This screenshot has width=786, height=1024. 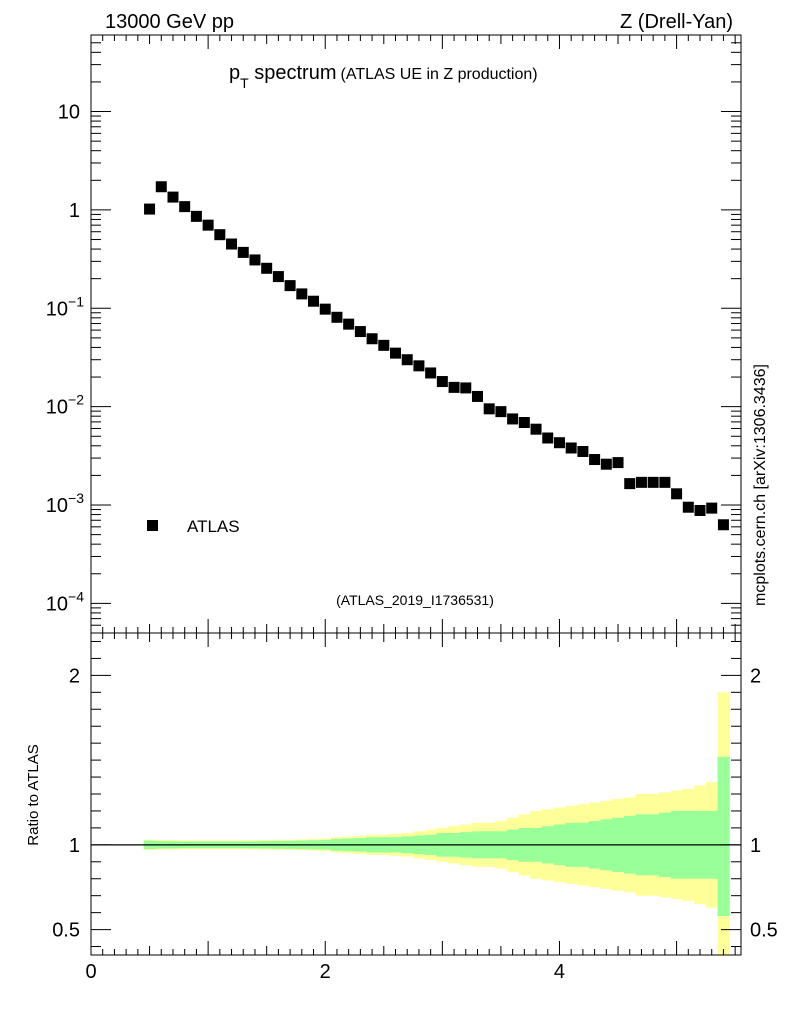 I want to click on title-subscript: T, so click(x=244, y=83).